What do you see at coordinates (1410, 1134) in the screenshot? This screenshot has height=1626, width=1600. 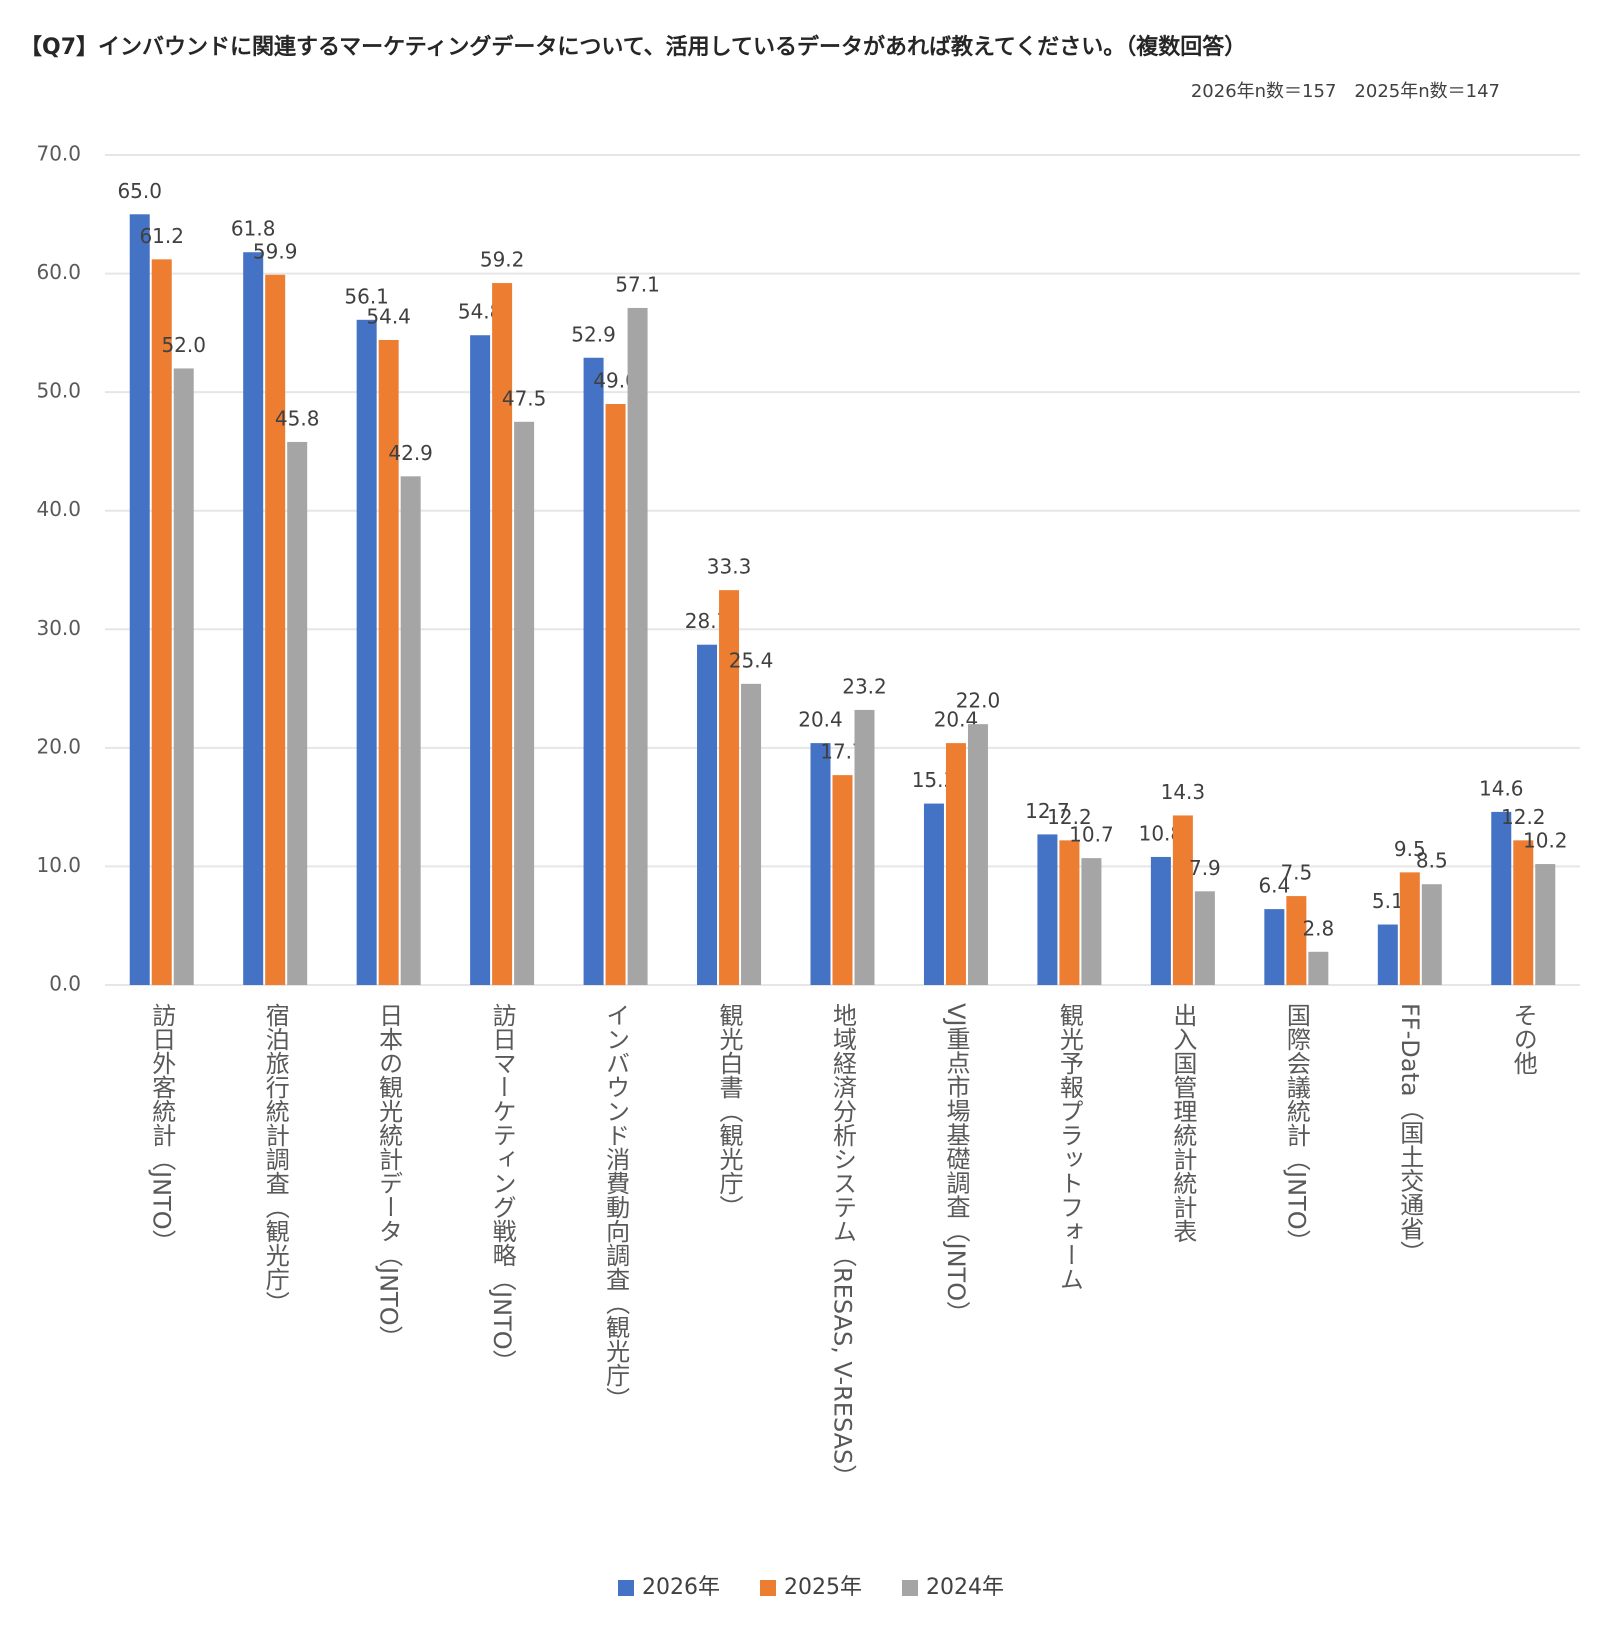 I see `x-tick-label: FF-Data（国土交通省）` at bounding box center [1410, 1134].